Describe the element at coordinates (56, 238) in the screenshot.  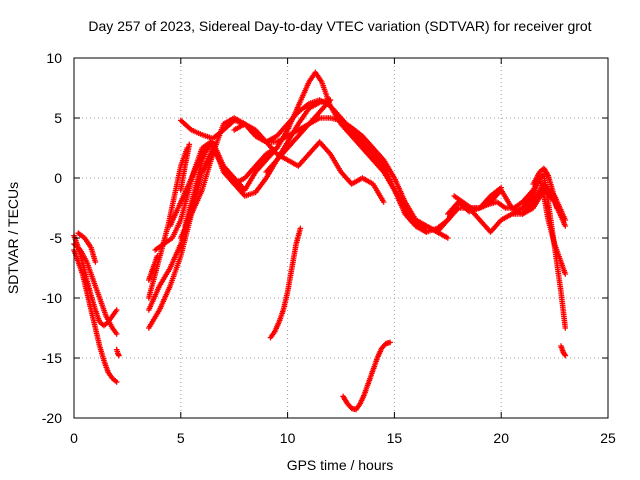
I see `y-tick-label: -5` at that location.